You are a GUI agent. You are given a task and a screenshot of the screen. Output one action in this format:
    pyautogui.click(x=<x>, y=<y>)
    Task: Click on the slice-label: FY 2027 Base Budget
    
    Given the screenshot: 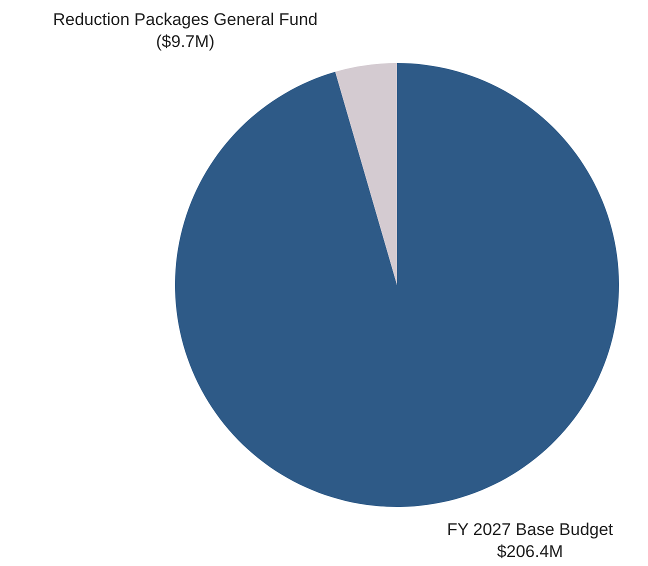 What is the action you would take?
    pyautogui.click(x=530, y=529)
    